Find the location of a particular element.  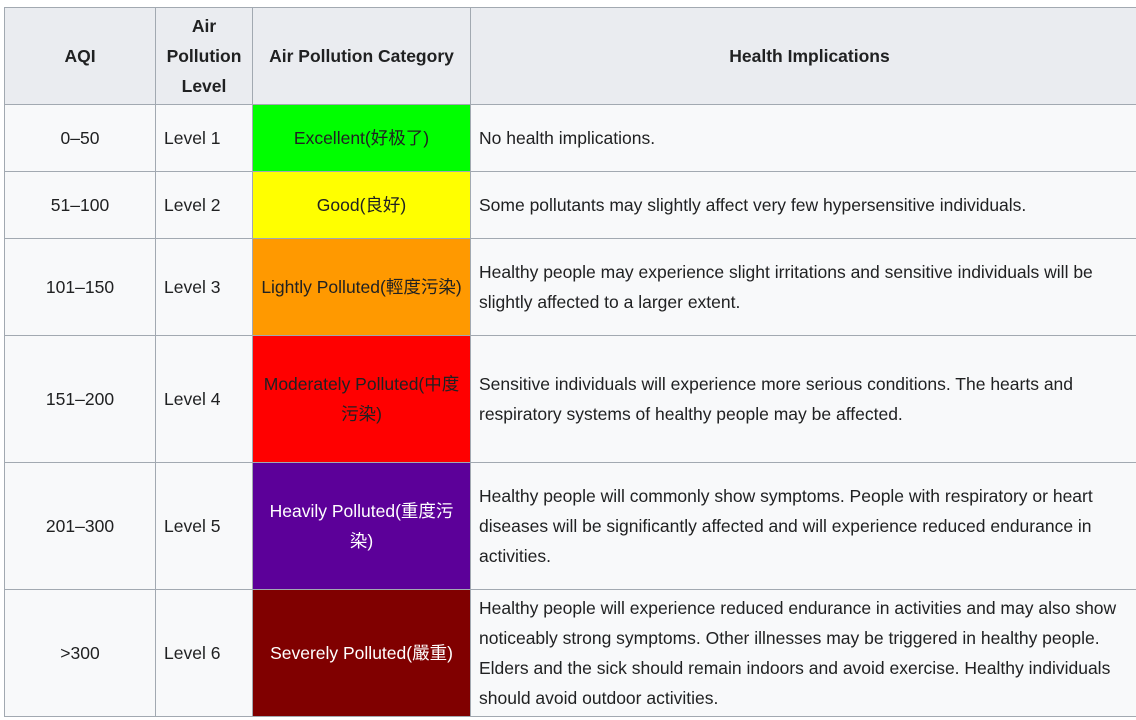

level-cell: Level 1 is located at coordinates (204, 138).